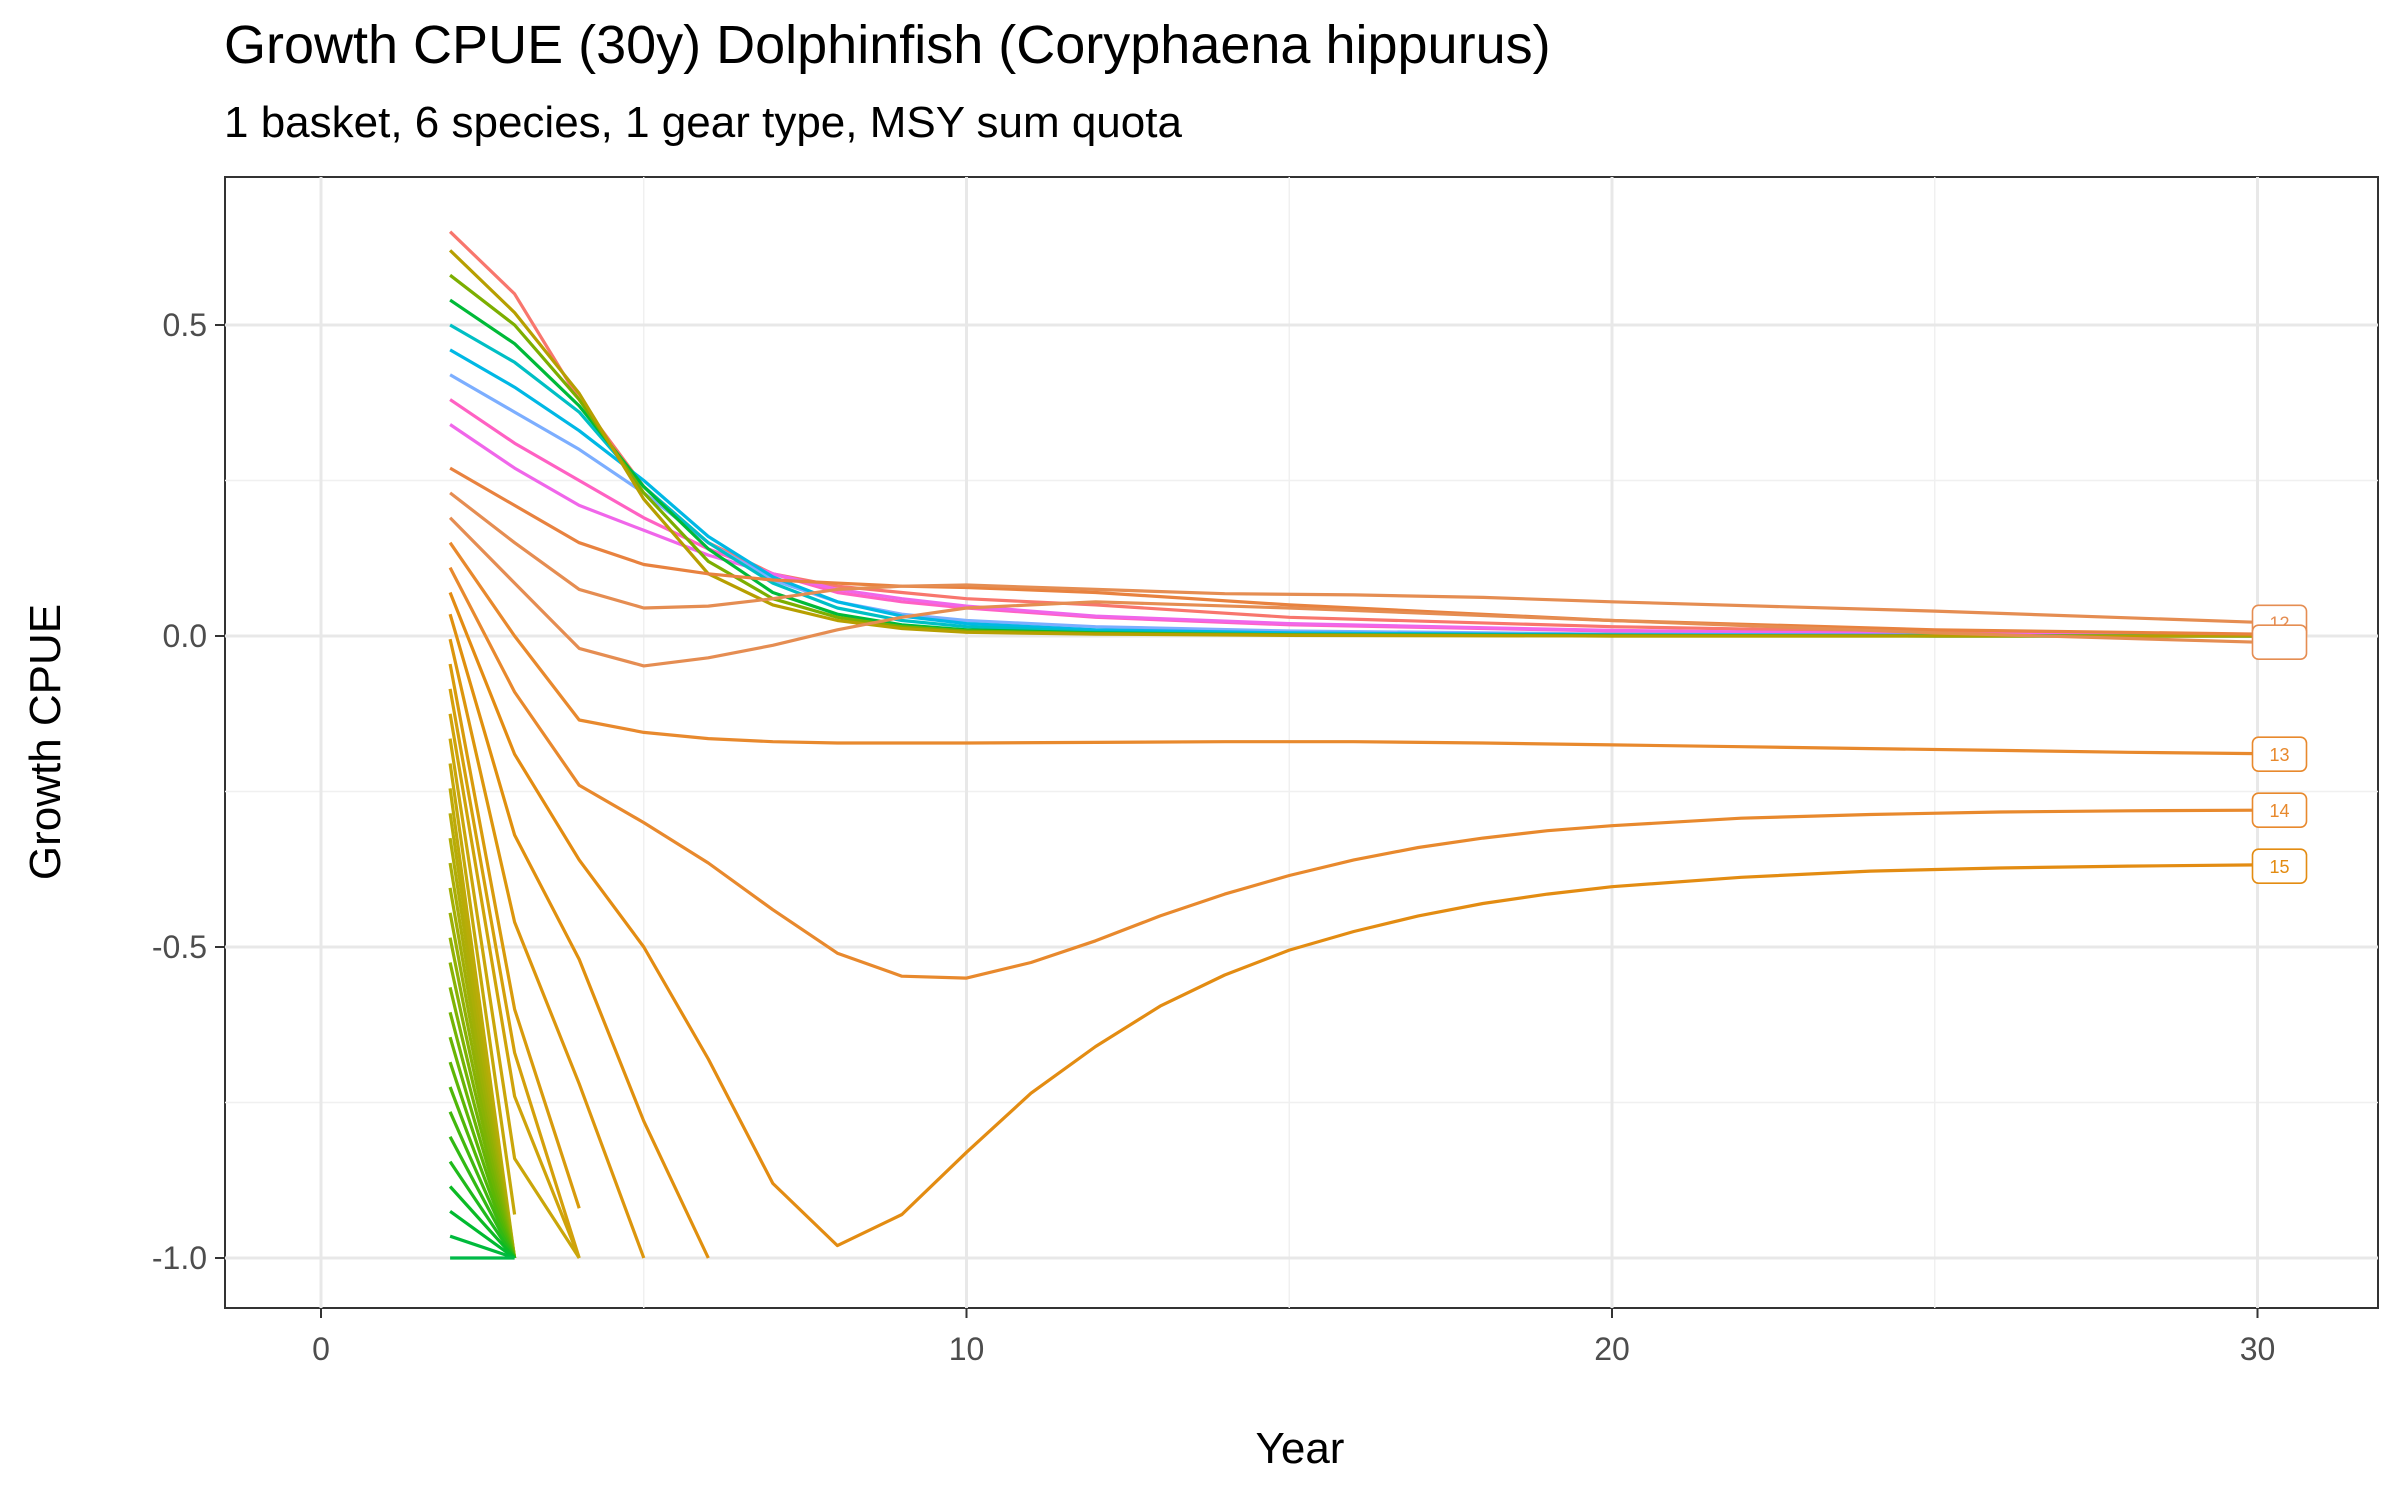 Image resolution: width=2400 pixels, height=1500 pixels. Describe the element at coordinates (2258, 1349) in the screenshot. I see `x-tick-label: 30` at that location.